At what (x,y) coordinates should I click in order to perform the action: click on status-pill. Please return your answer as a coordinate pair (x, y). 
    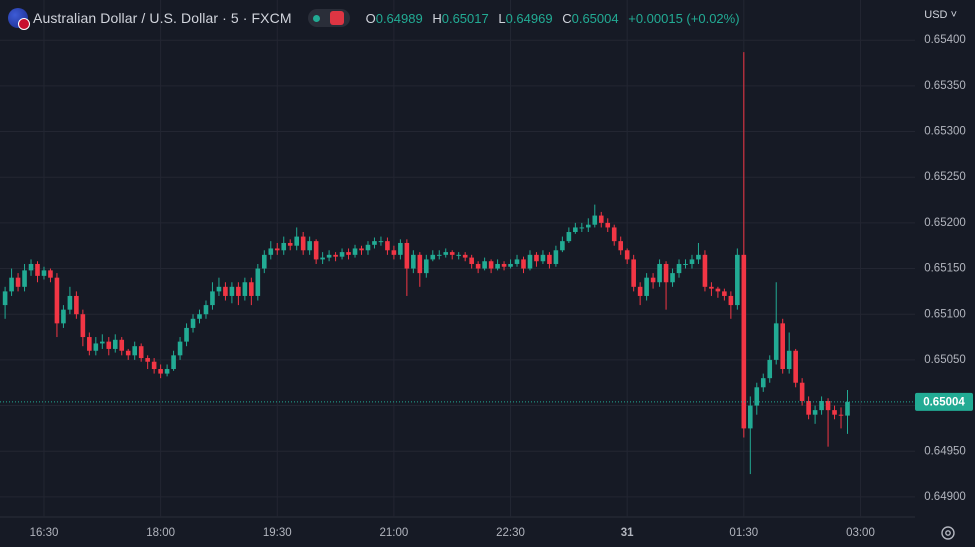
    Looking at the image, I should click on (328, 18).